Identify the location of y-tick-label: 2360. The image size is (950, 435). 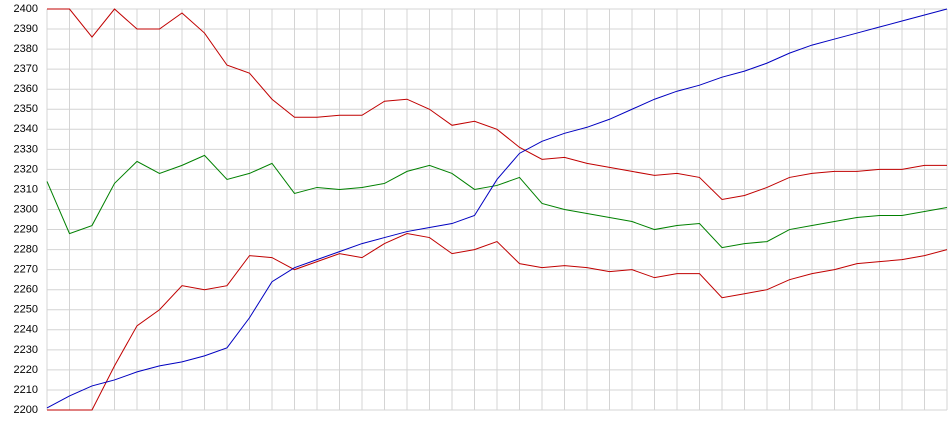
(26, 89).